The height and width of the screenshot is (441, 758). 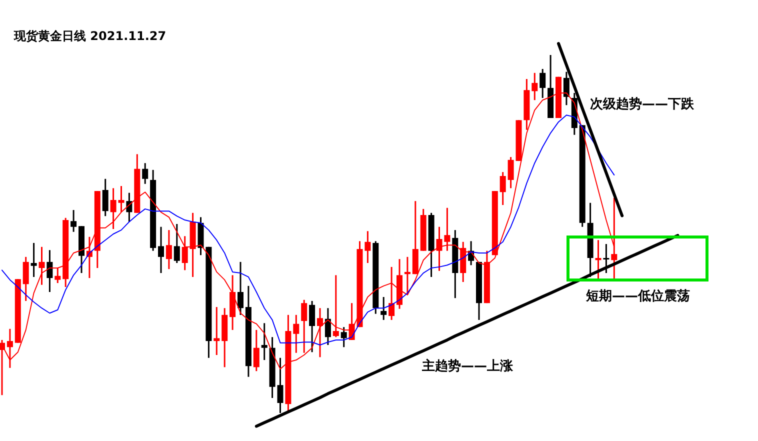 What do you see at coordinates (642, 104) in the screenshot?
I see `annotation: 次级趋势——下跌` at bounding box center [642, 104].